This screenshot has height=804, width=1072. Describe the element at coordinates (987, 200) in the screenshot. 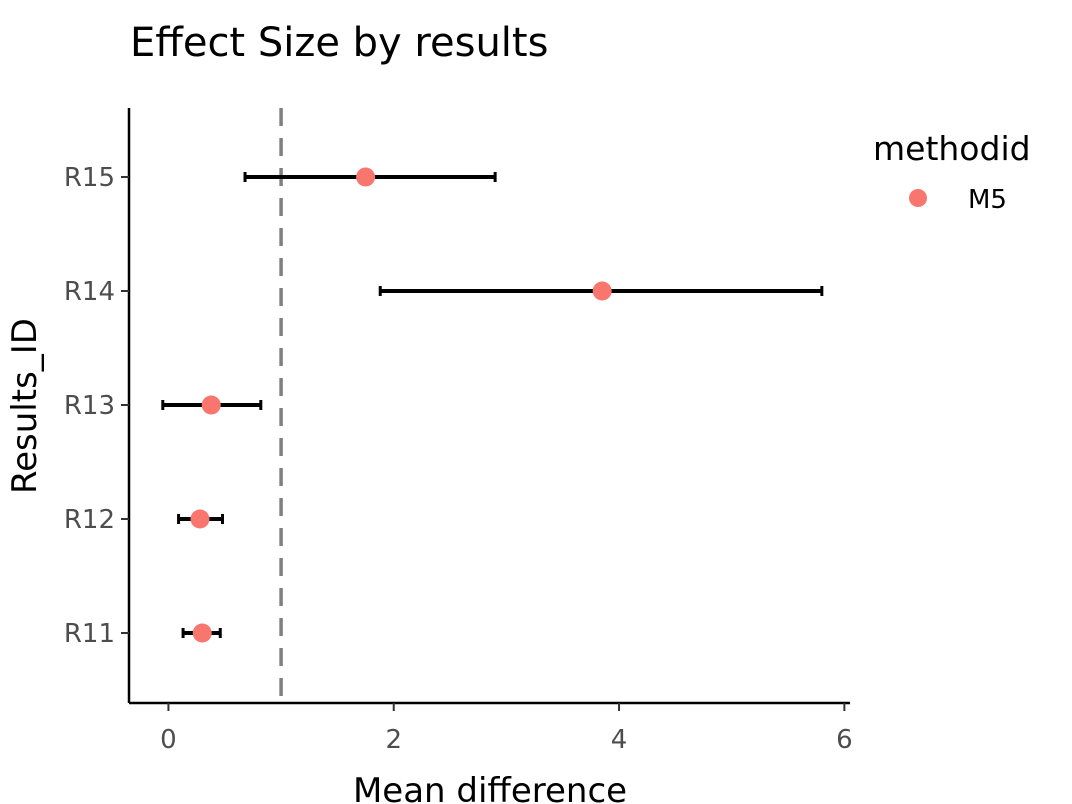

I see `legend-label-m5: M5` at that location.